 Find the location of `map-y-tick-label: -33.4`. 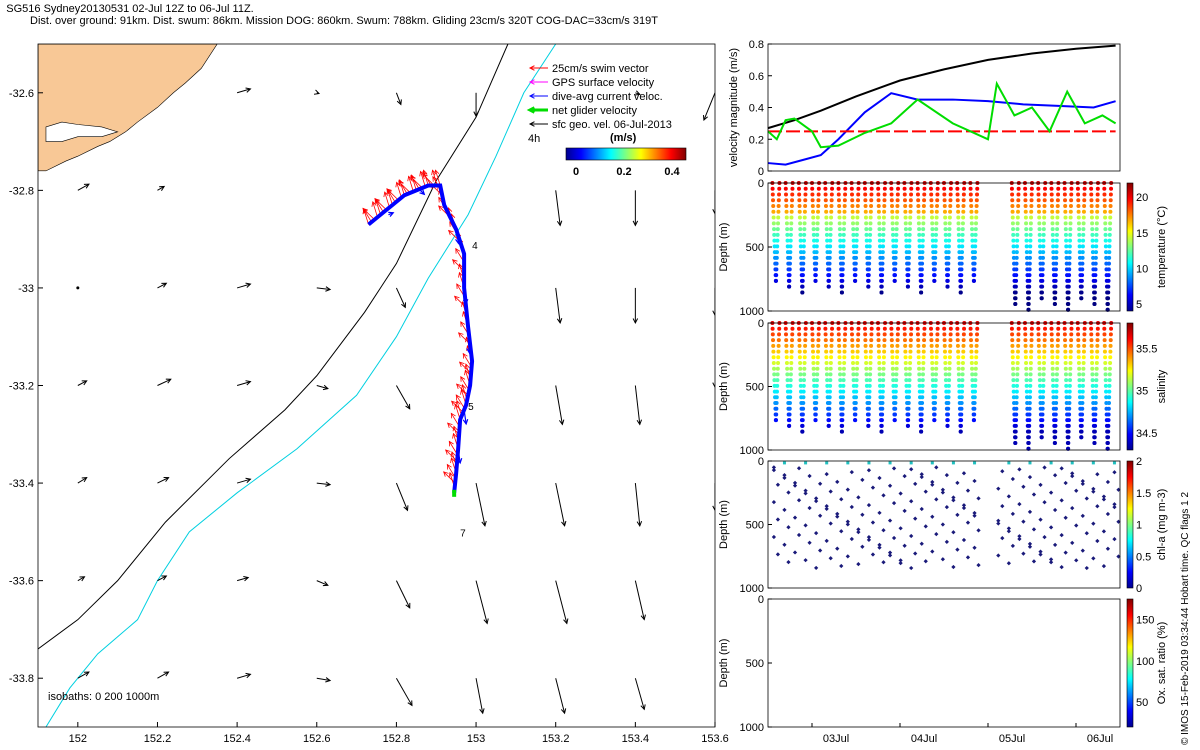

map-y-tick-label: -33.4 is located at coordinates (21, 484).